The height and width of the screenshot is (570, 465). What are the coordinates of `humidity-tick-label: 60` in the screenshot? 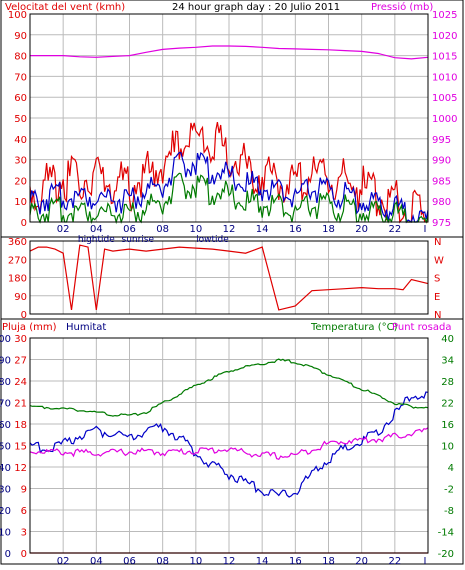 It's located at (5, 425).